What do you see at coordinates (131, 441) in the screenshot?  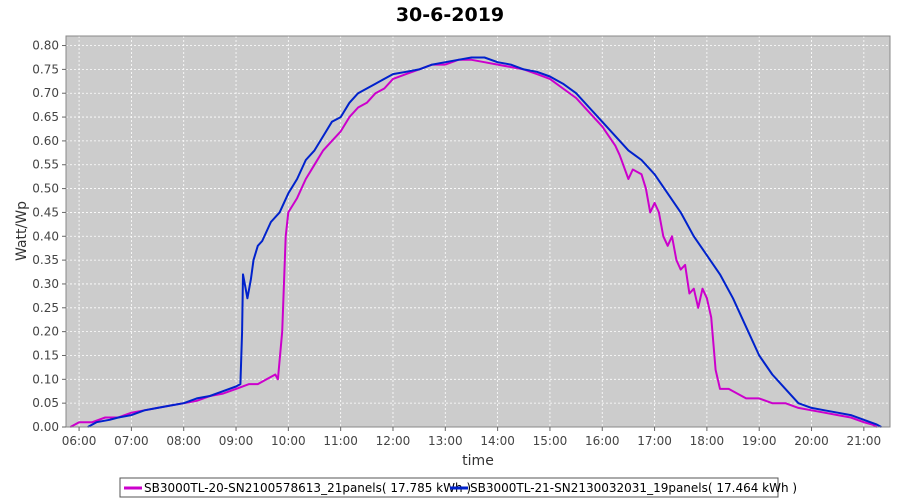 I see `x-tick-label: 07:00` at bounding box center [131, 441].